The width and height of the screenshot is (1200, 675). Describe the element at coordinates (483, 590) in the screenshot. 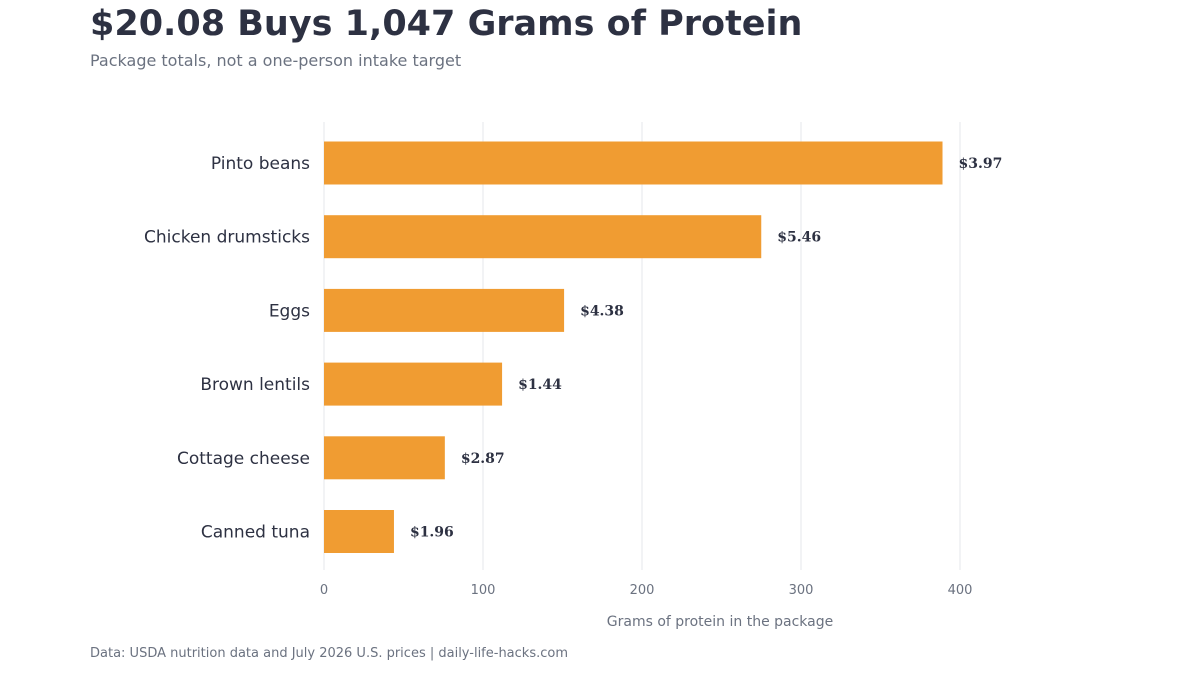

I see `x-tick-label: 100` at that location.